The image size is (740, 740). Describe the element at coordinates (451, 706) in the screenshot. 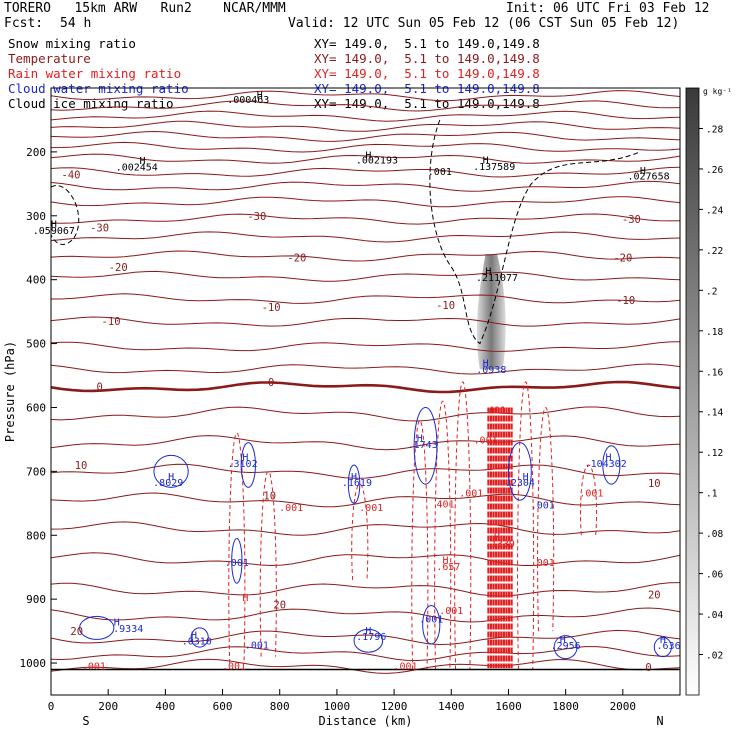

I see `x-tick-label: 1400` at that location.